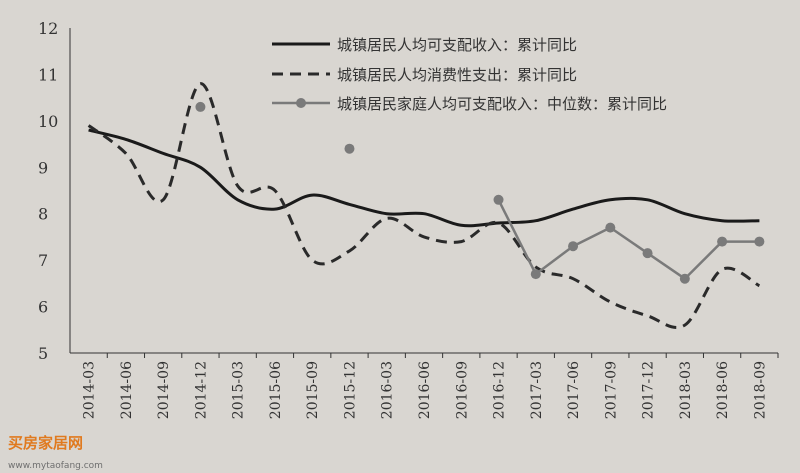 The width and height of the screenshot is (800, 473). I want to click on y-tick-label: 9, so click(43, 167).